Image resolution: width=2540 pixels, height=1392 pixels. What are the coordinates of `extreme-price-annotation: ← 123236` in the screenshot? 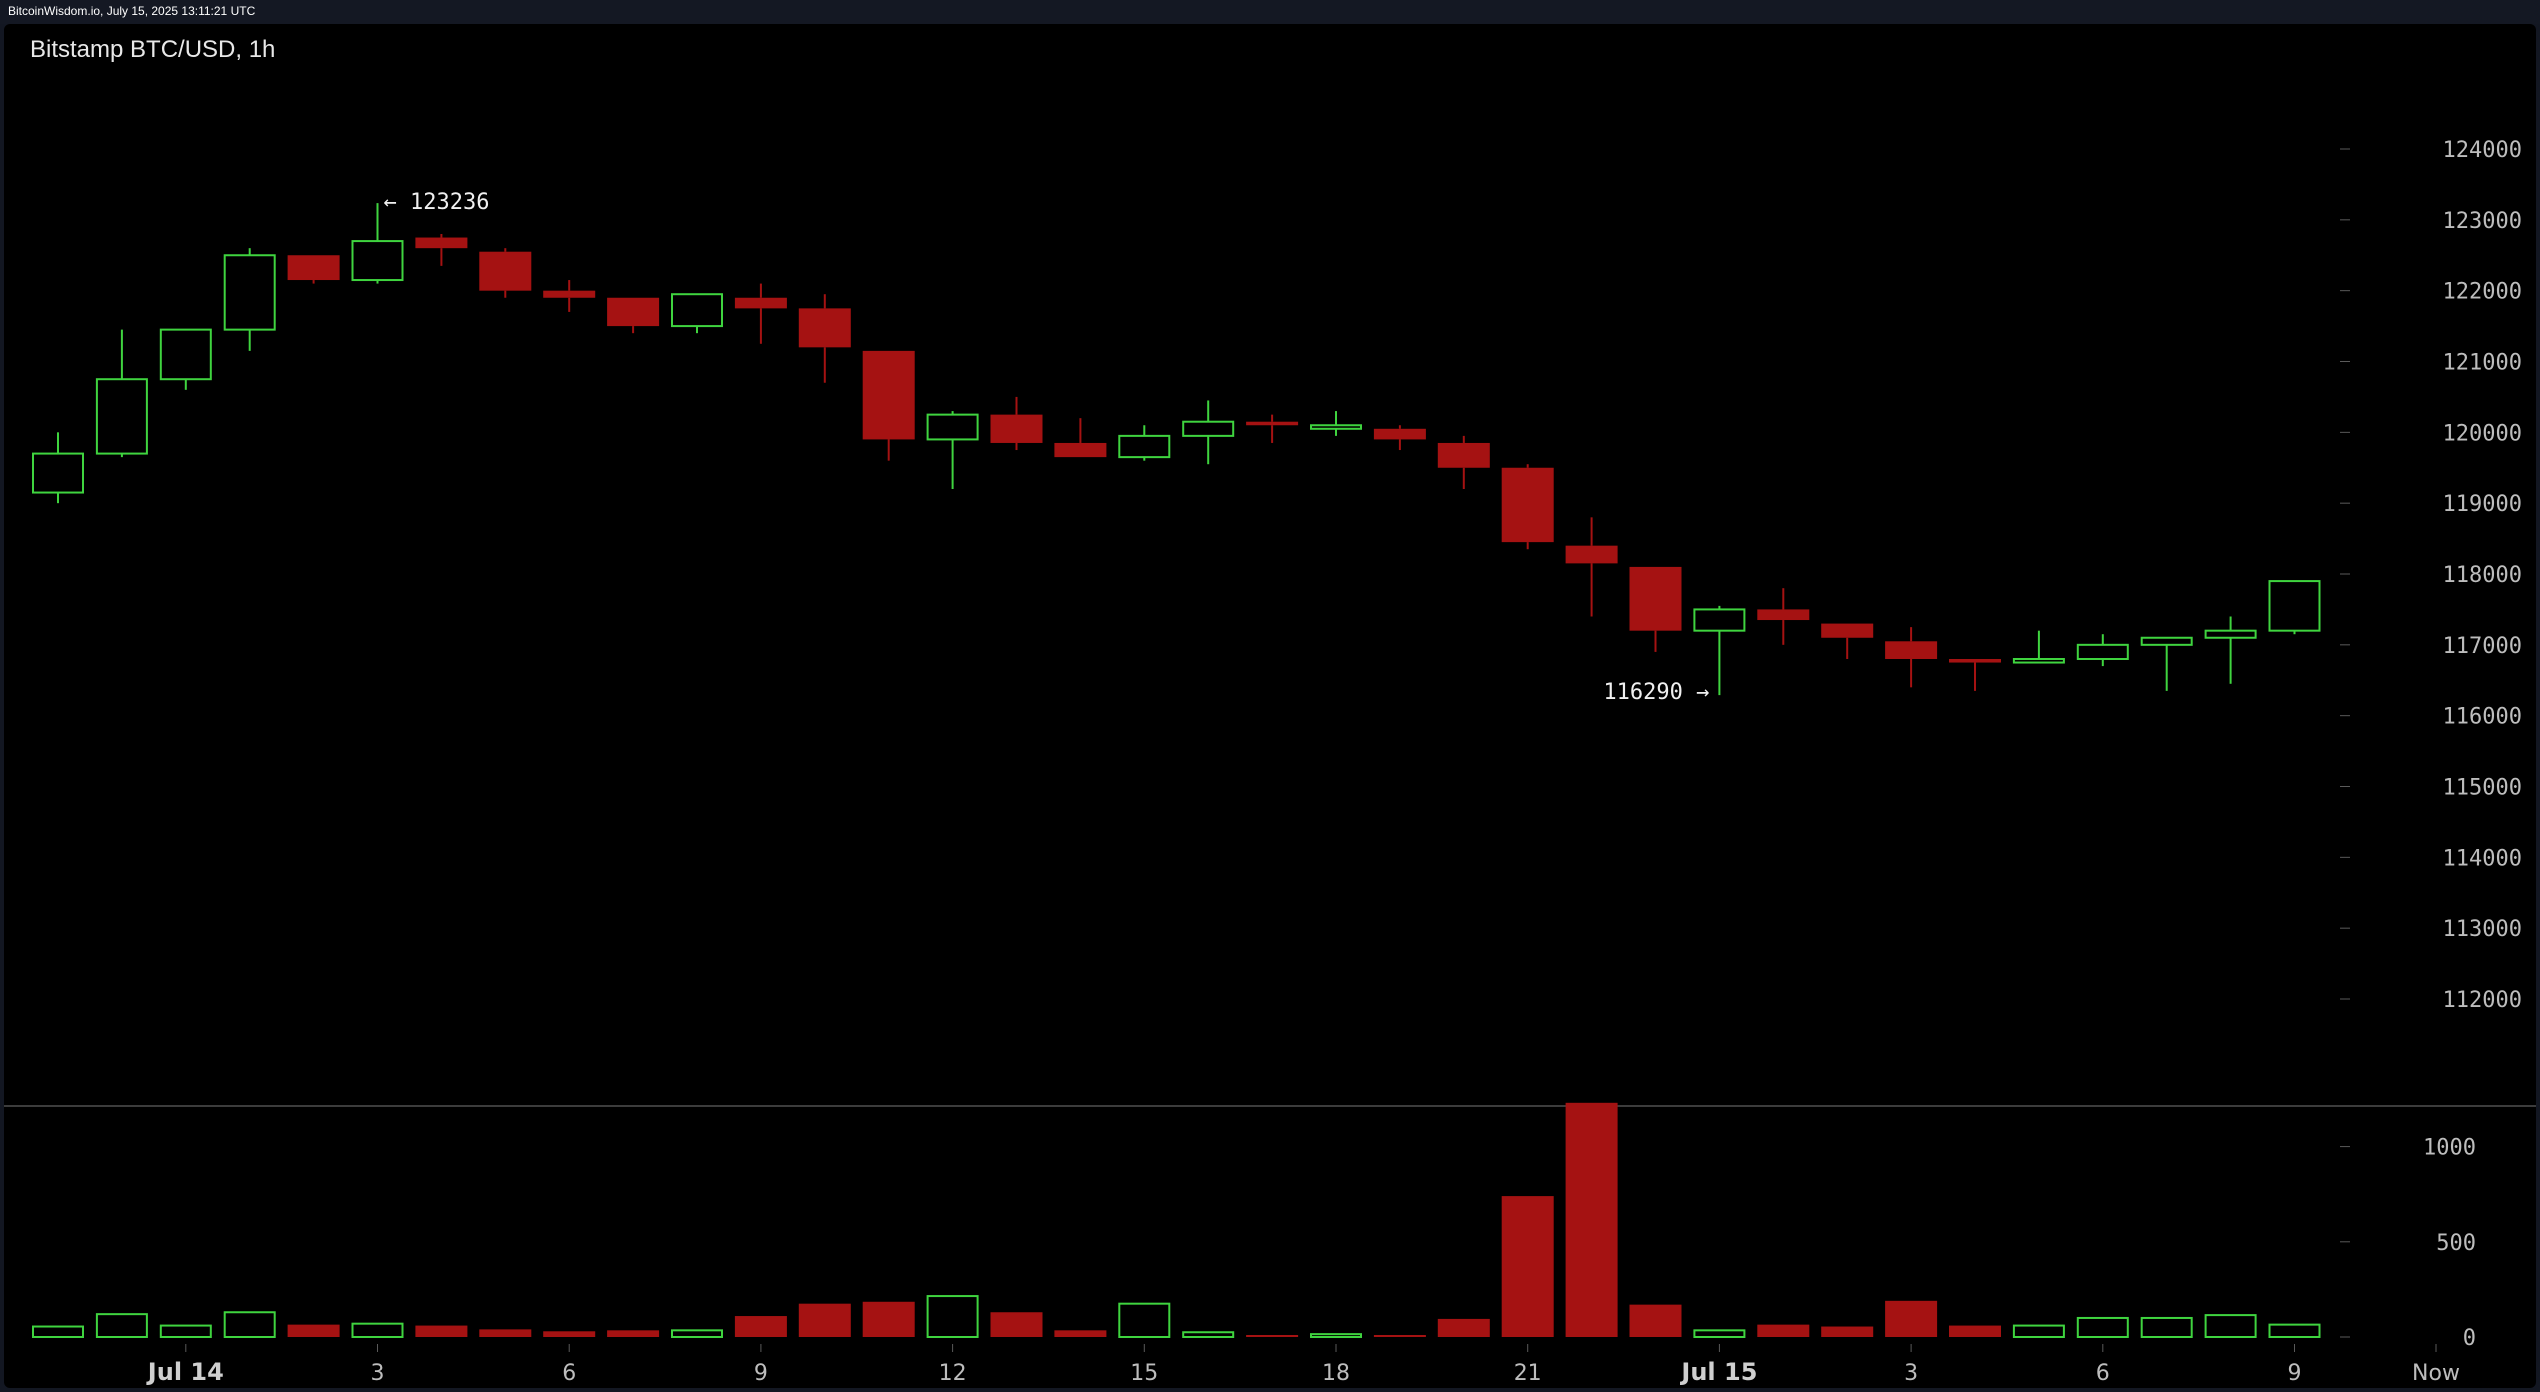 It's located at (437, 202).